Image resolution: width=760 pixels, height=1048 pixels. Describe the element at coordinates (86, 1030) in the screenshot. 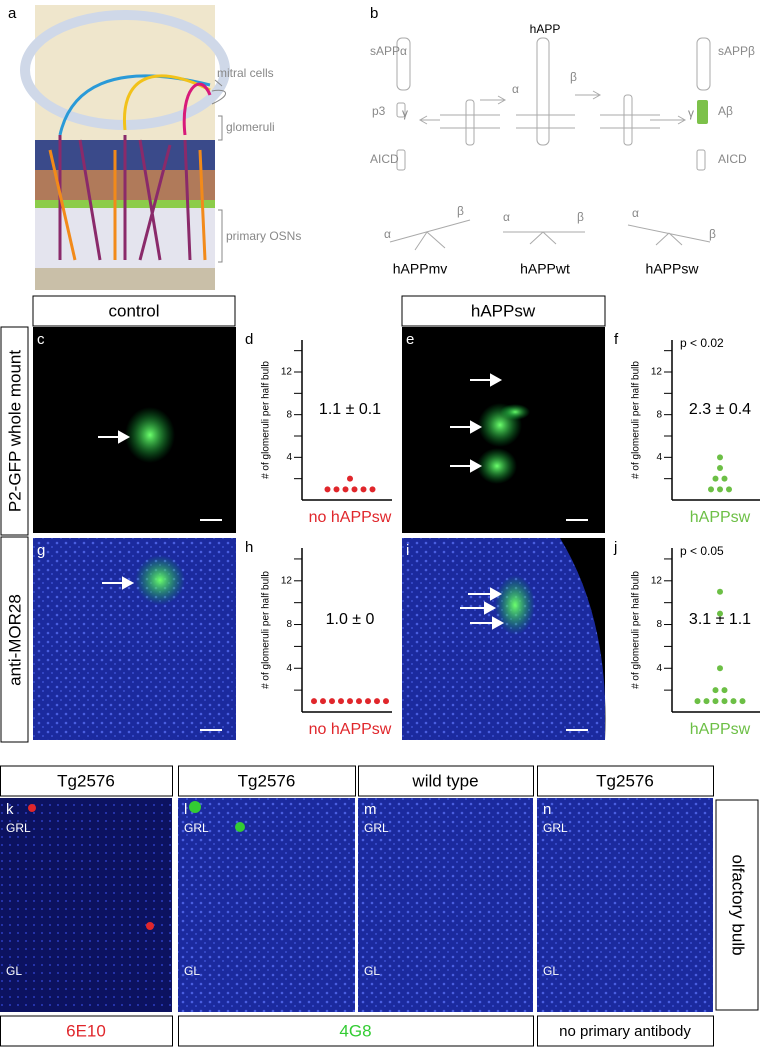

I see `stain-label: 6E10` at that location.